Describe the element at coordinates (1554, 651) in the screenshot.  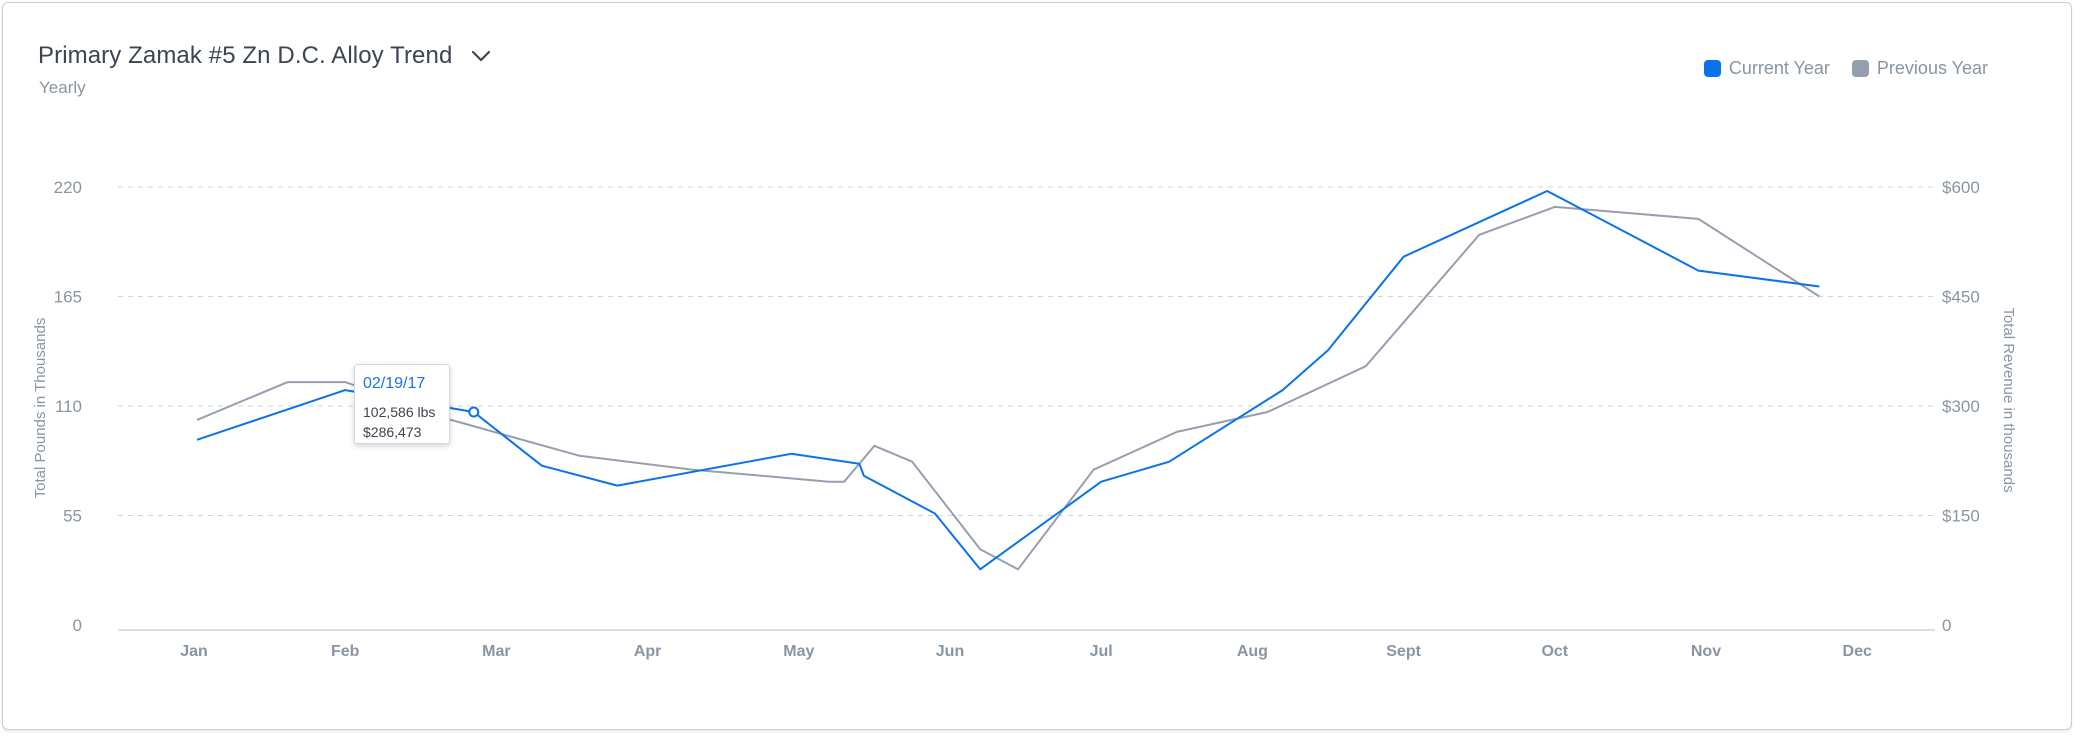
I see `x-tick-label: Oct` at that location.